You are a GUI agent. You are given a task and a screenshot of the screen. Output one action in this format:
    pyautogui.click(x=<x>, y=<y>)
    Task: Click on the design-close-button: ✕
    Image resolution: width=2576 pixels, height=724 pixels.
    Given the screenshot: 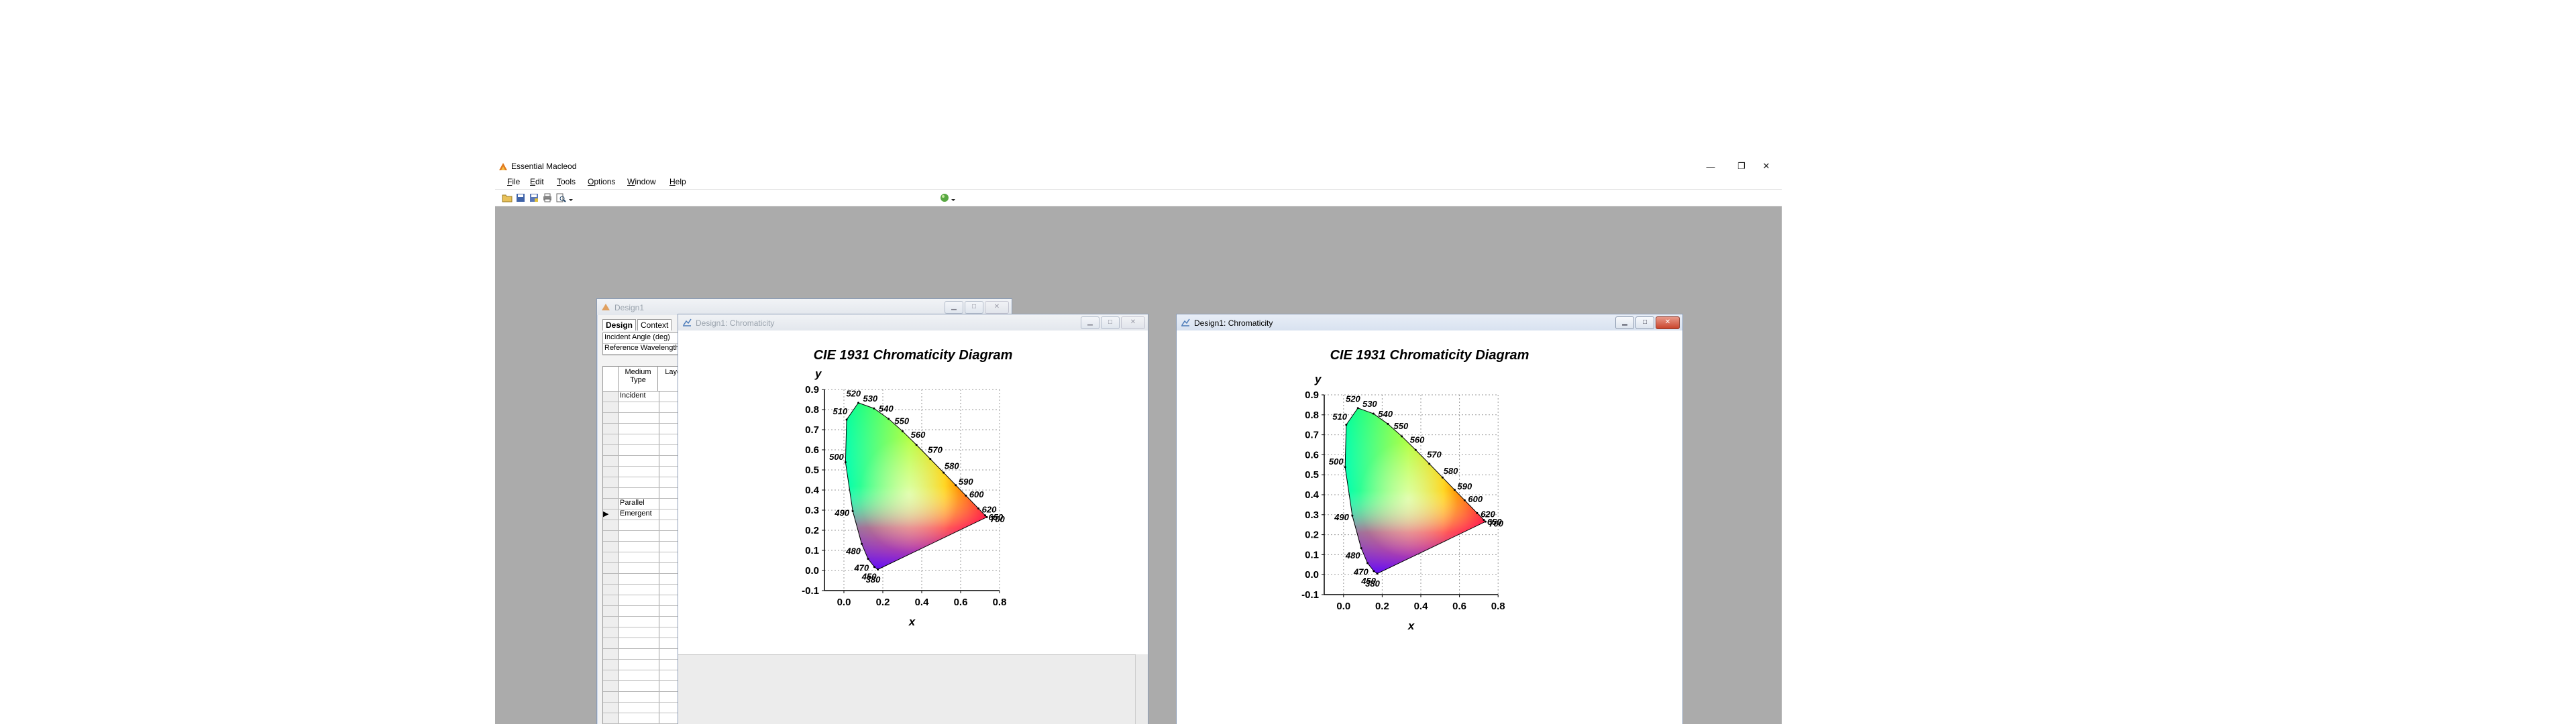 What is the action you would take?
    pyautogui.click(x=997, y=307)
    